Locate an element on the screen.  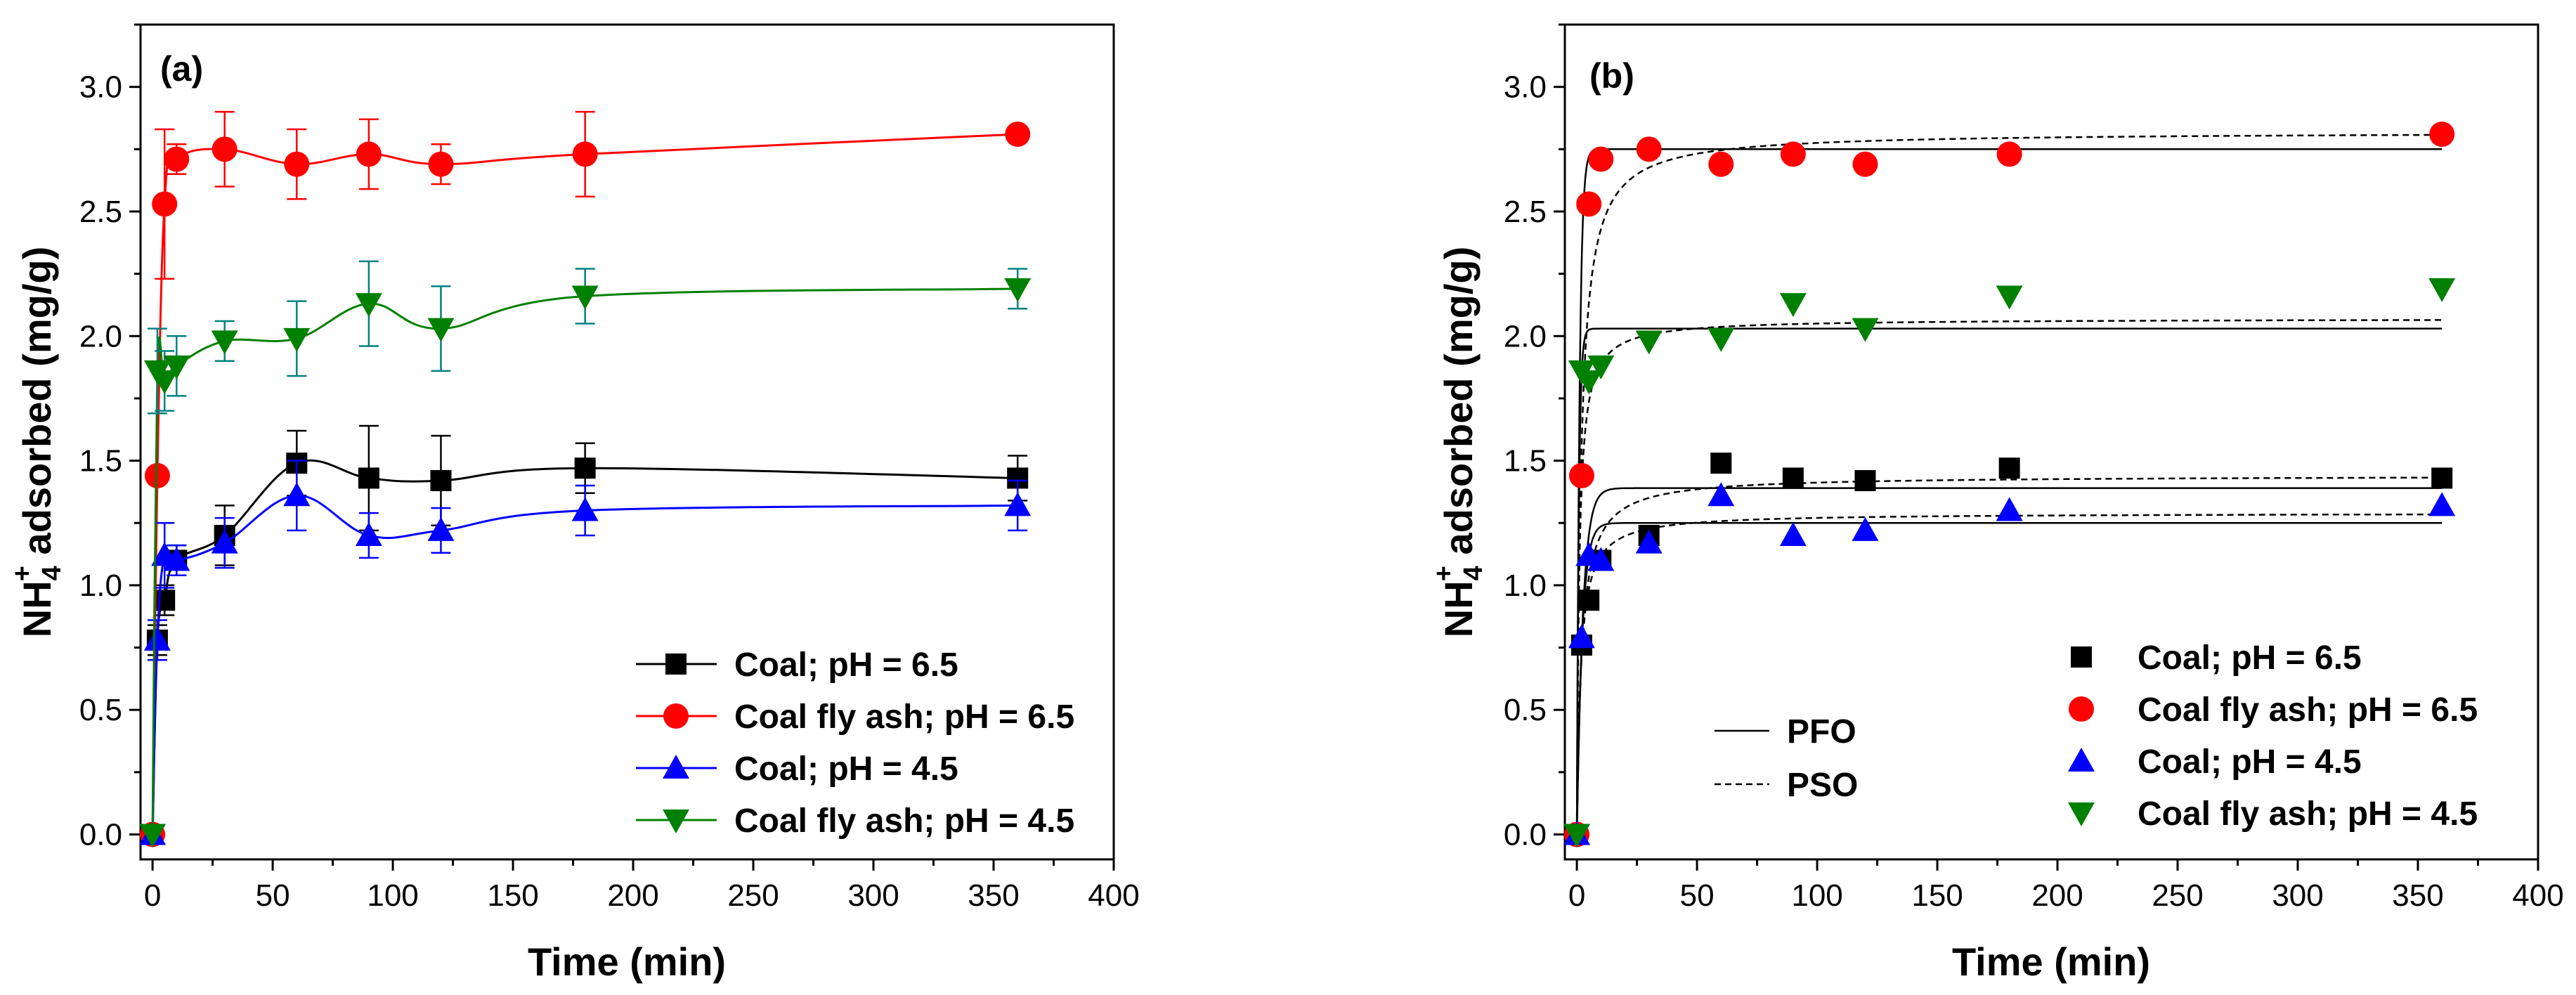
legend-label-coal-fly-ash-ph-6-5: Coal fly ash; pH = 6.5 is located at coordinates (2308, 710).